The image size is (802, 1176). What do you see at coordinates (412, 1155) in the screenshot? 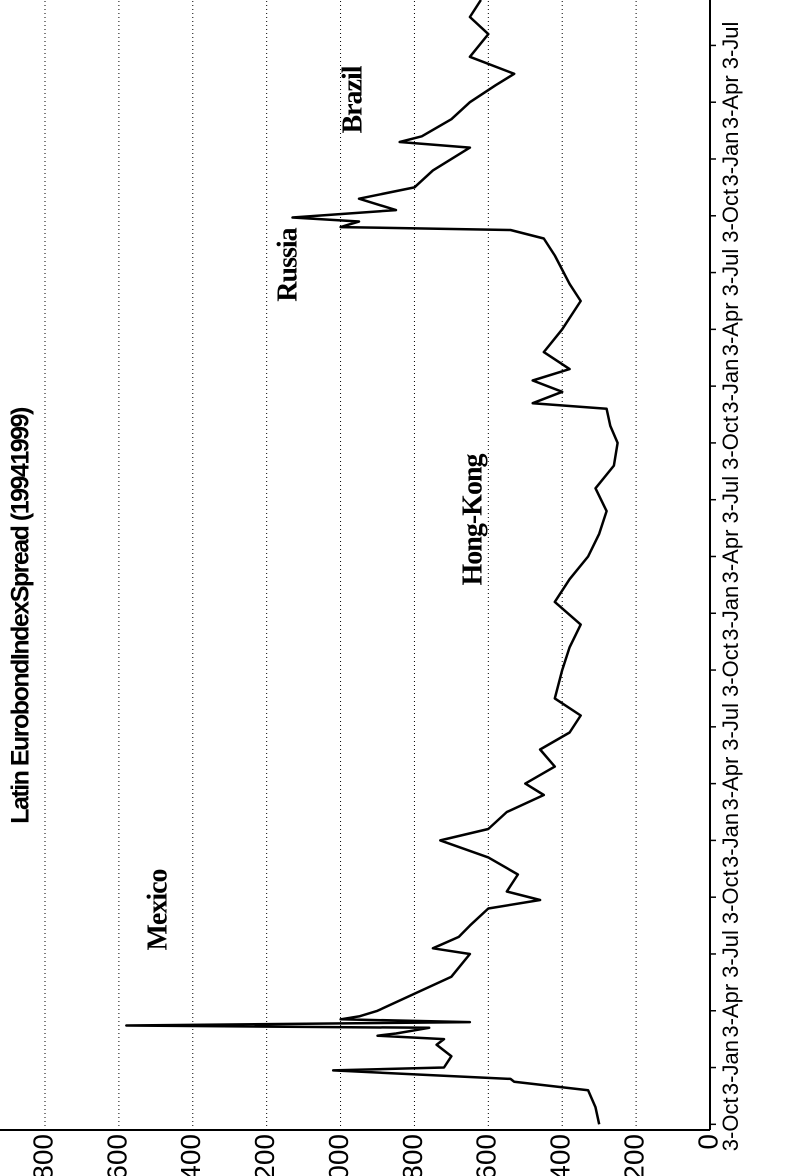
I see `y-tick-label: 800` at bounding box center [412, 1155].